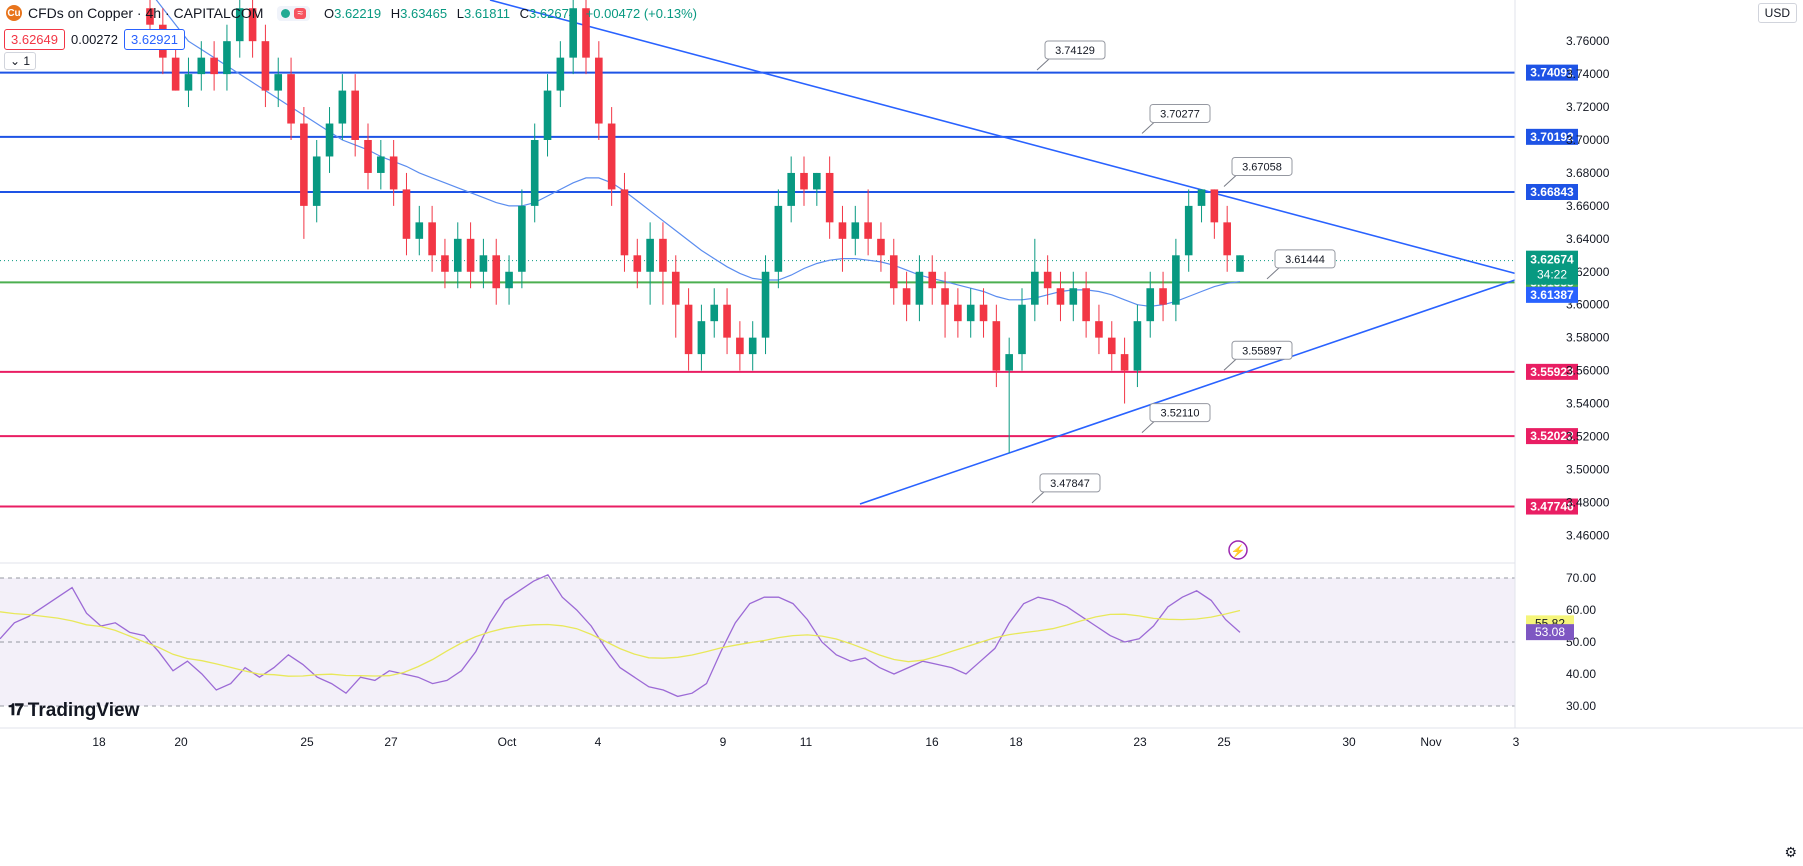 Image resolution: width=1803 pixels, height=866 pixels. Describe the element at coordinates (1588, 535) in the screenshot. I see `price-tick-label: 3.46000` at that location.